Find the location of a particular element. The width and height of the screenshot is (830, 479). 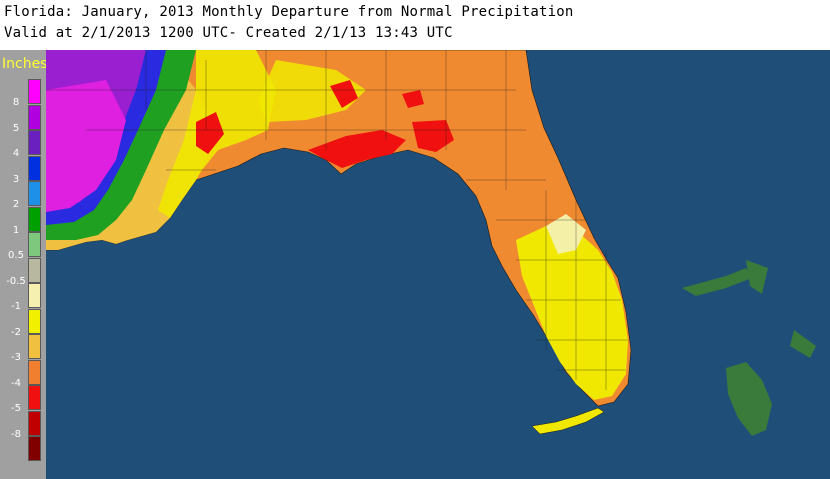

legend-tick-label: 4 is located at coordinates (16, 153).